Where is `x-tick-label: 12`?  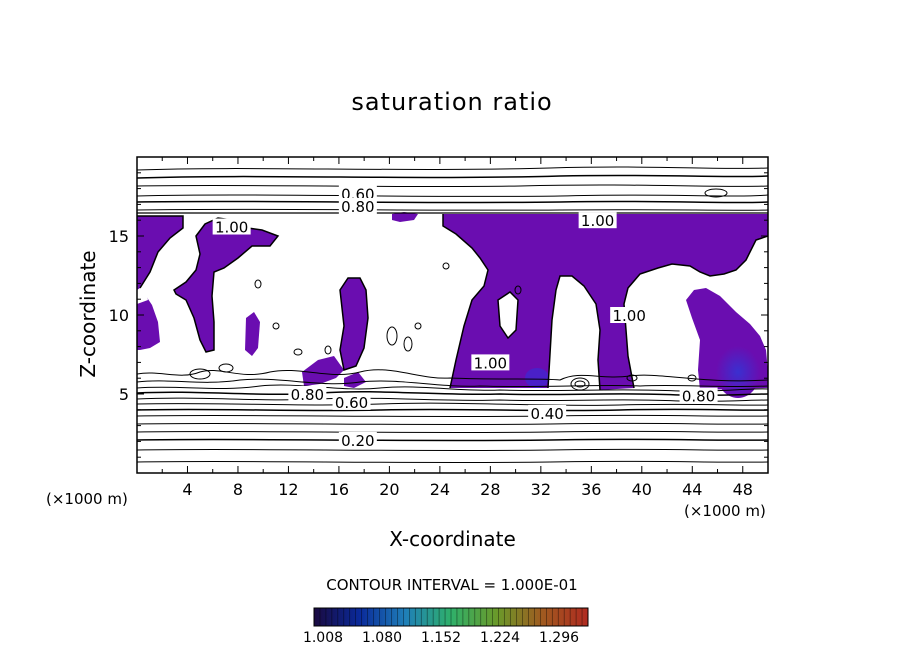 x-tick-label: 12 is located at coordinates (288, 489).